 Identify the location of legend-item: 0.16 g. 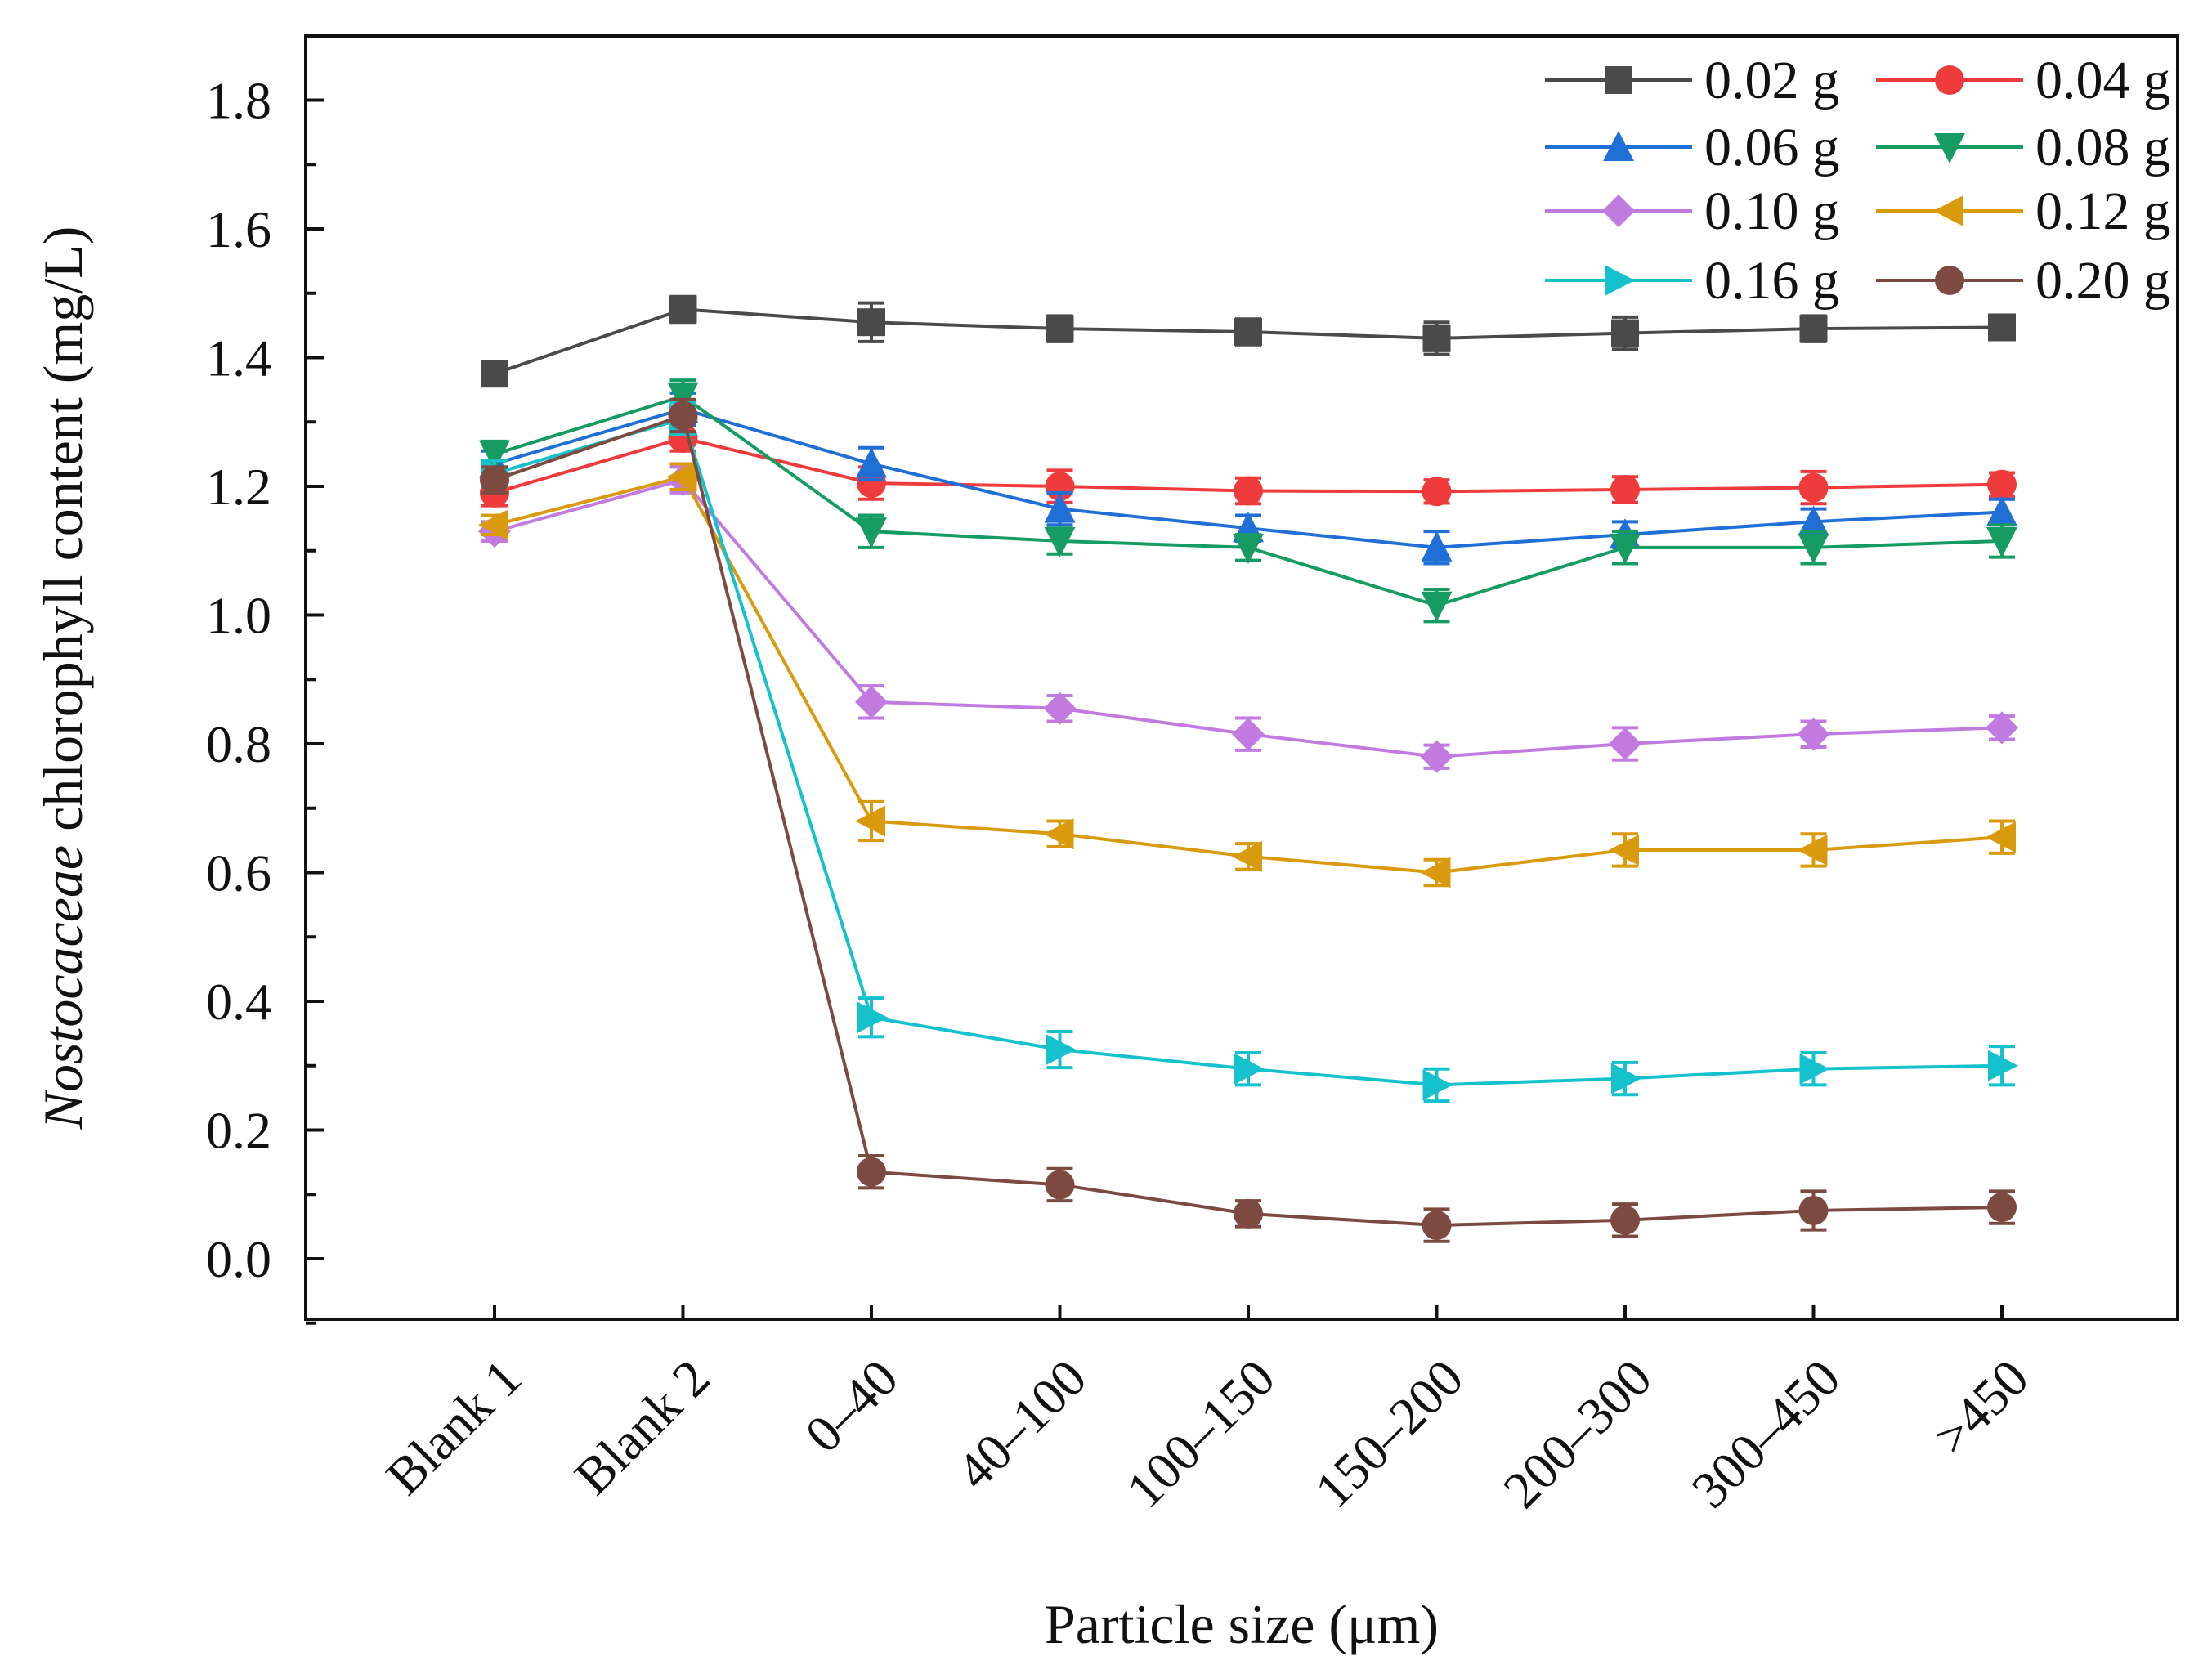
(1692, 281).